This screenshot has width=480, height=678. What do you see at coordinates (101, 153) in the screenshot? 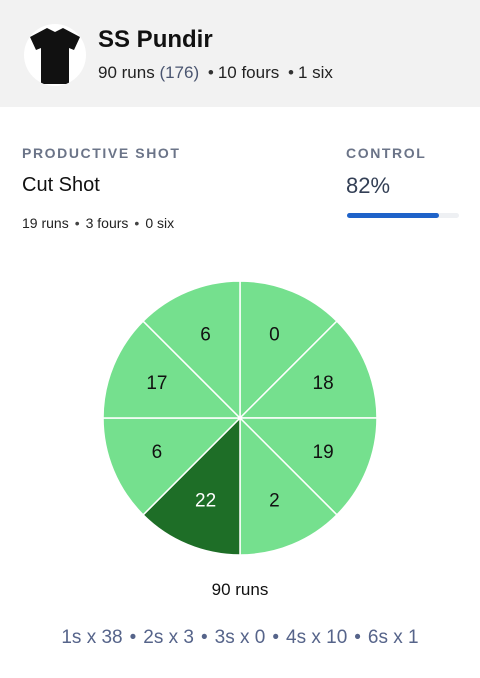
I see `productive-shot-label: PRODUCTIVE SHOT` at bounding box center [101, 153].